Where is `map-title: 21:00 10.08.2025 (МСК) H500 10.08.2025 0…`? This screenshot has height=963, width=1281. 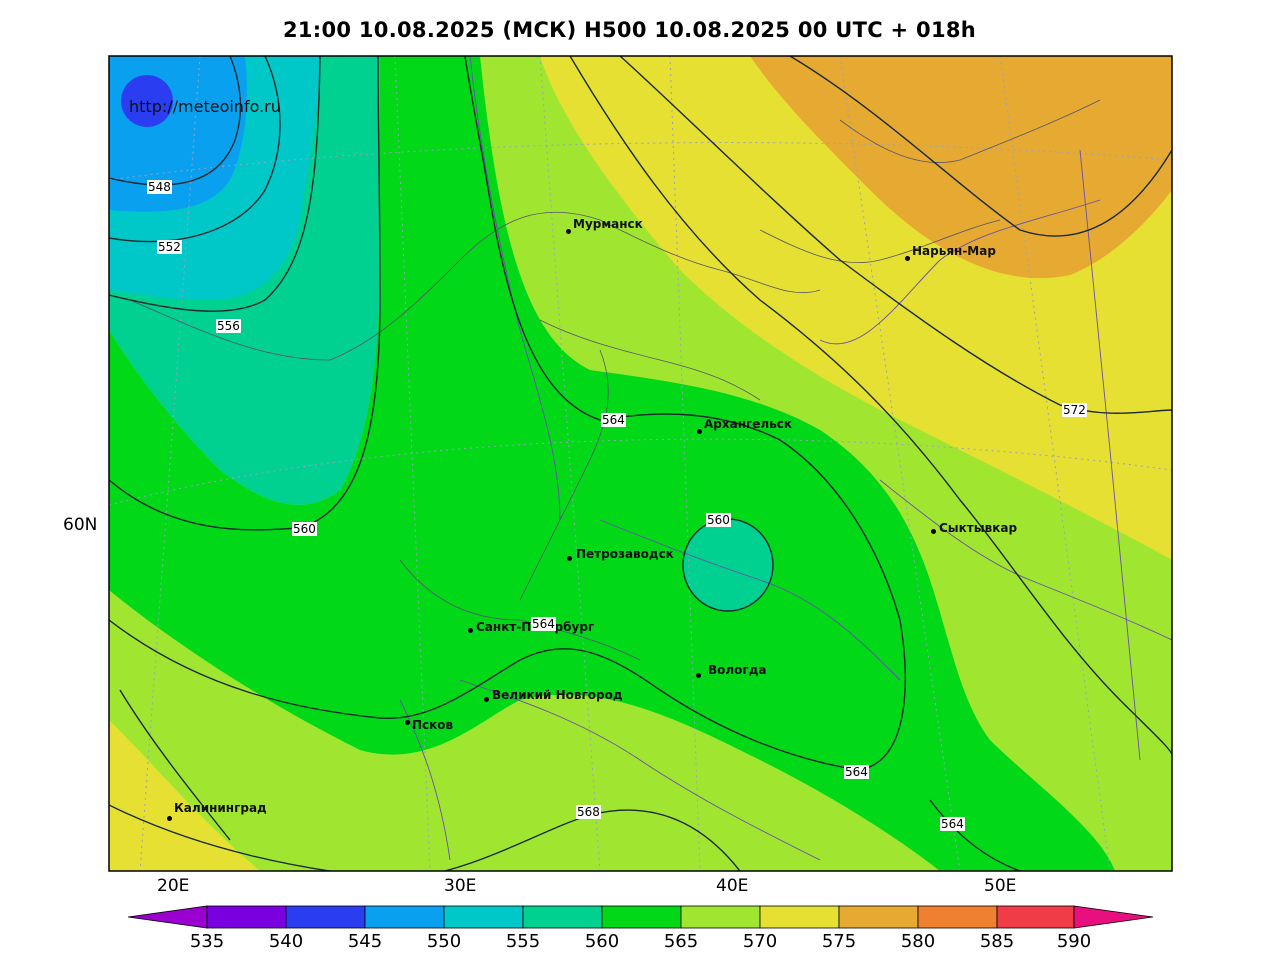
map-title: 21:00 10.08.2025 (МСК) H500 10.08.2025 0… is located at coordinates (629, 30).